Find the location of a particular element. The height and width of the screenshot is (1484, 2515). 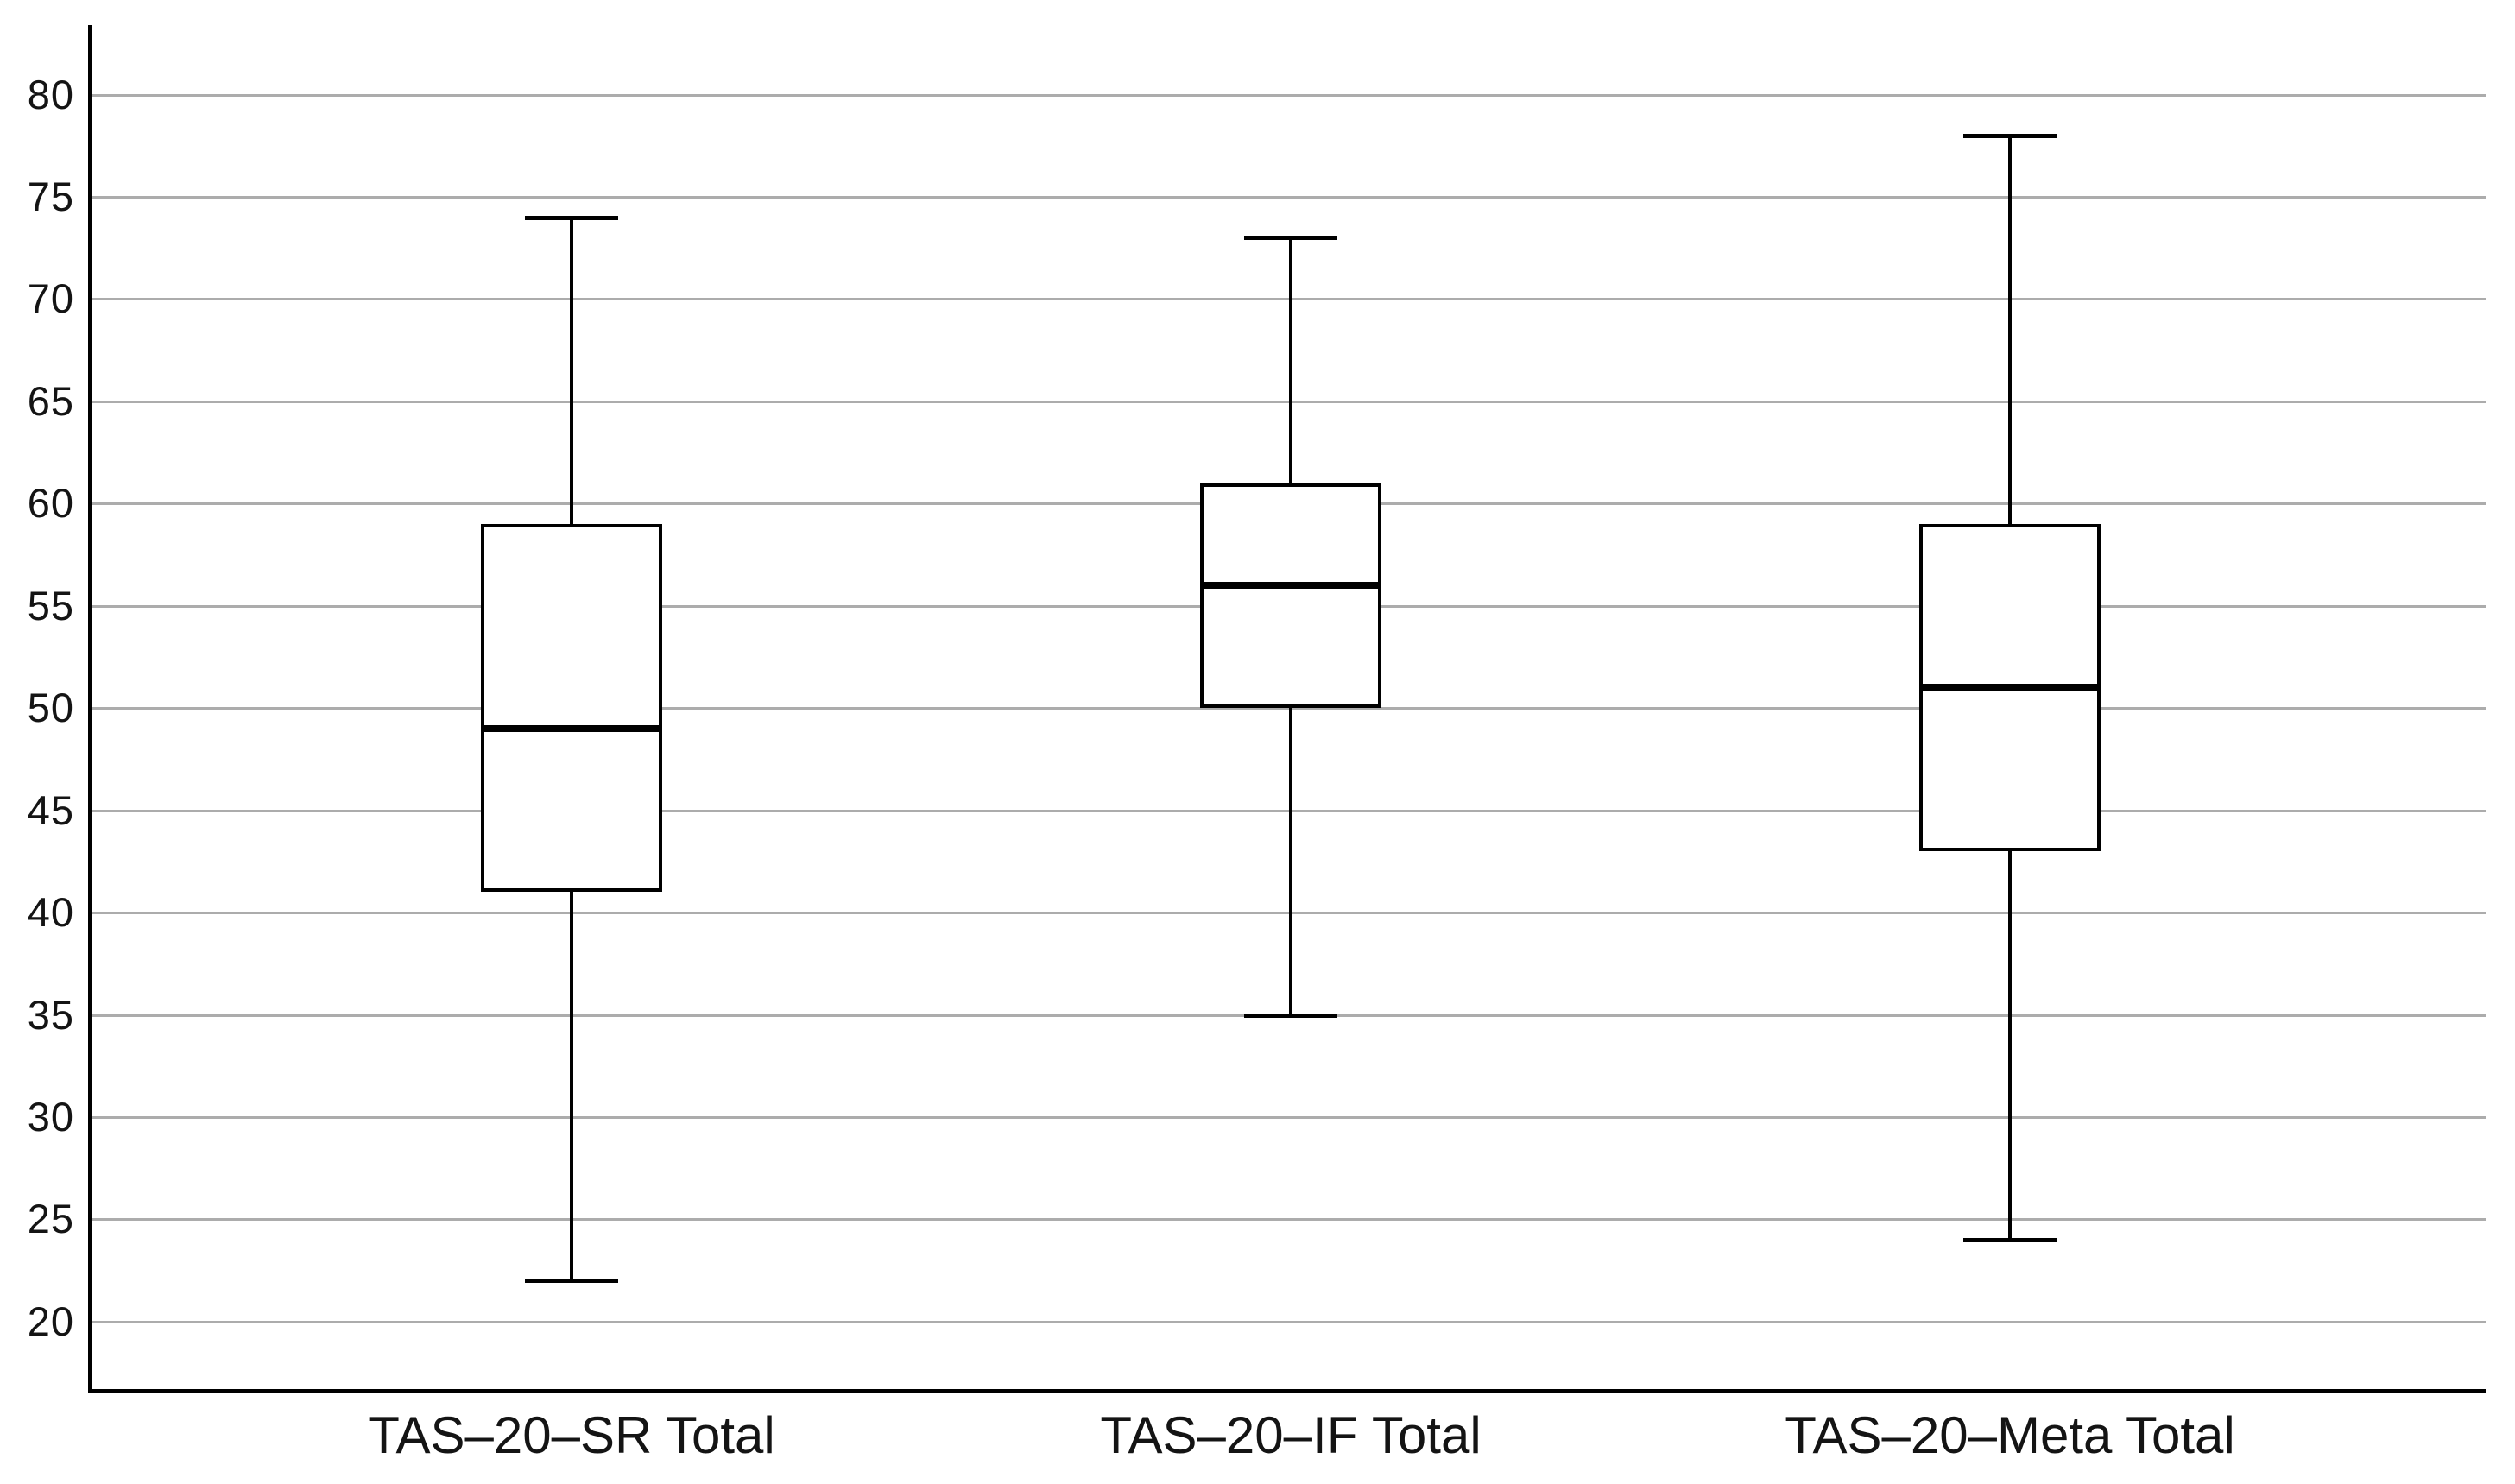

median-line-tas-20-meta-total is located at coordinates (2010, 687).